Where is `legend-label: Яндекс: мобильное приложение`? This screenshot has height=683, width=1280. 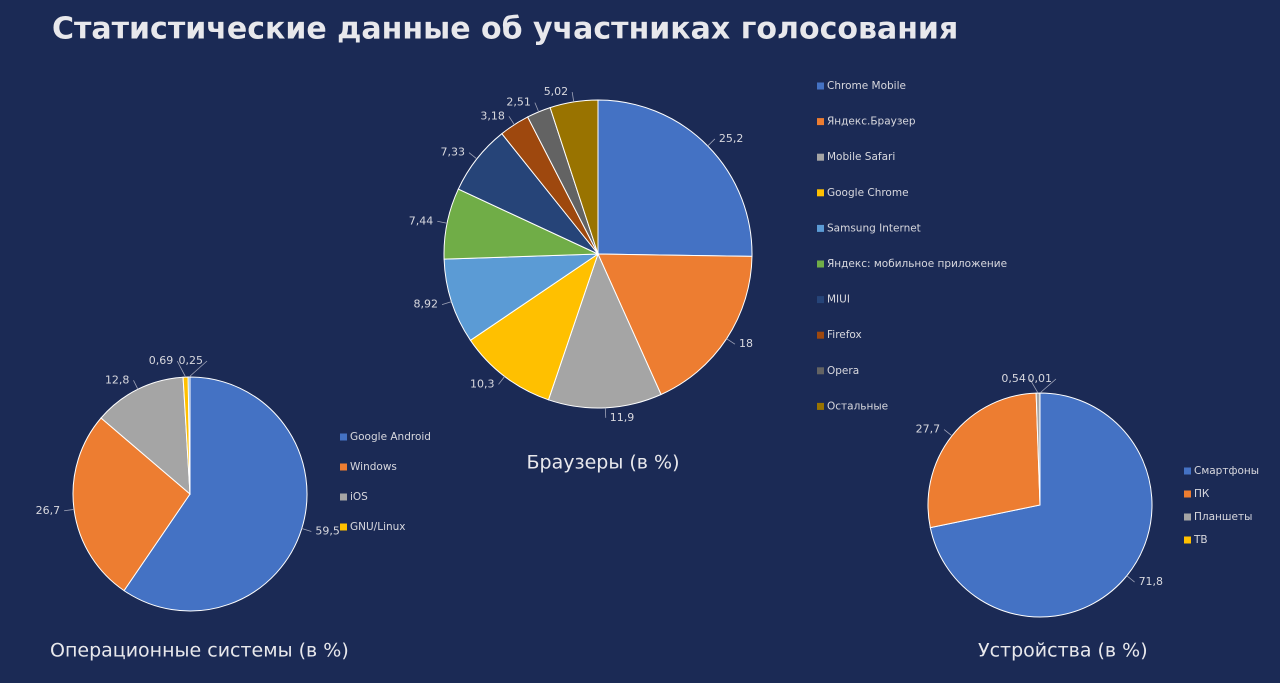
legend-label: Яндекс: мобильное приложение is located at coordinates (917, 264).